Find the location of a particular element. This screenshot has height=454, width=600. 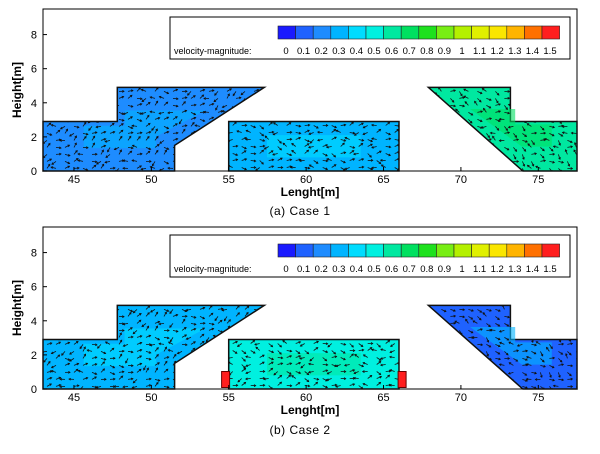

contour-band is located at coordinates (511, 346).